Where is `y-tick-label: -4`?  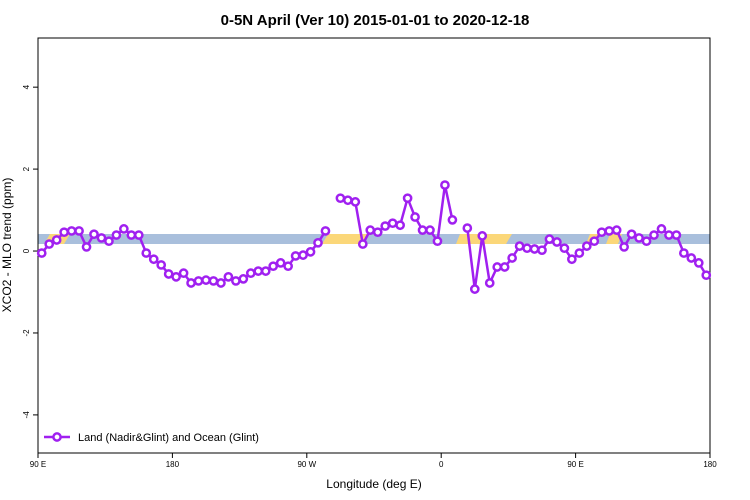
y-tick-label: -4 is located at coordinates (26, 415).